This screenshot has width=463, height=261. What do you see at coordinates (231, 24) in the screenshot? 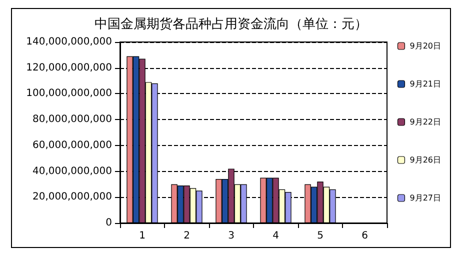
I see `chart-title: 中国金属期货各品种占用资金流向（单位：元）` at bounding box center [231, 24].